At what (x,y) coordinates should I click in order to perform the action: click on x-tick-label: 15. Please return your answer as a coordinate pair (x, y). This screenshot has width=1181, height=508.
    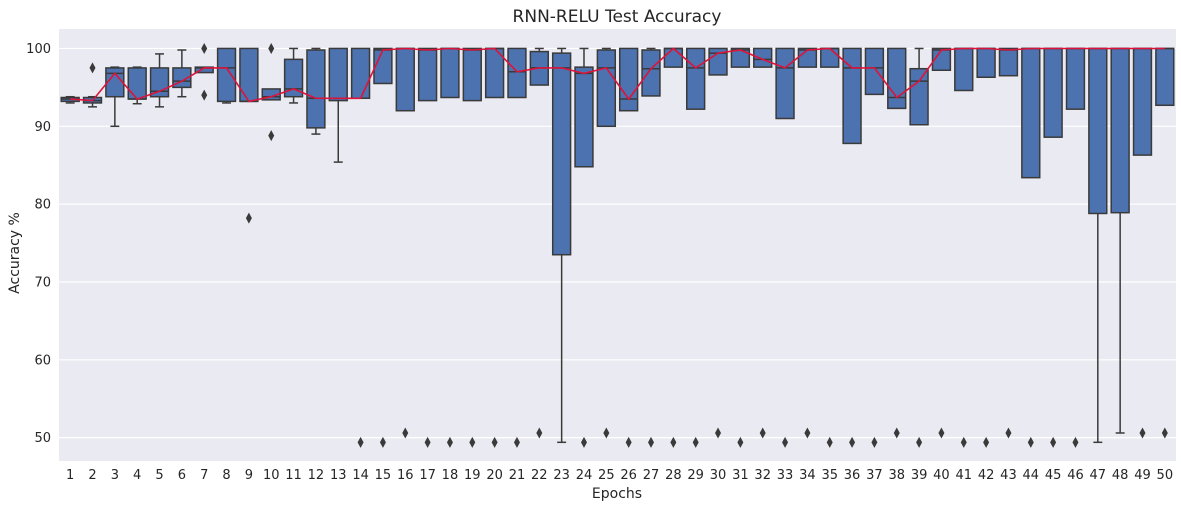
    Looking at the image, I should click on (383, 475).